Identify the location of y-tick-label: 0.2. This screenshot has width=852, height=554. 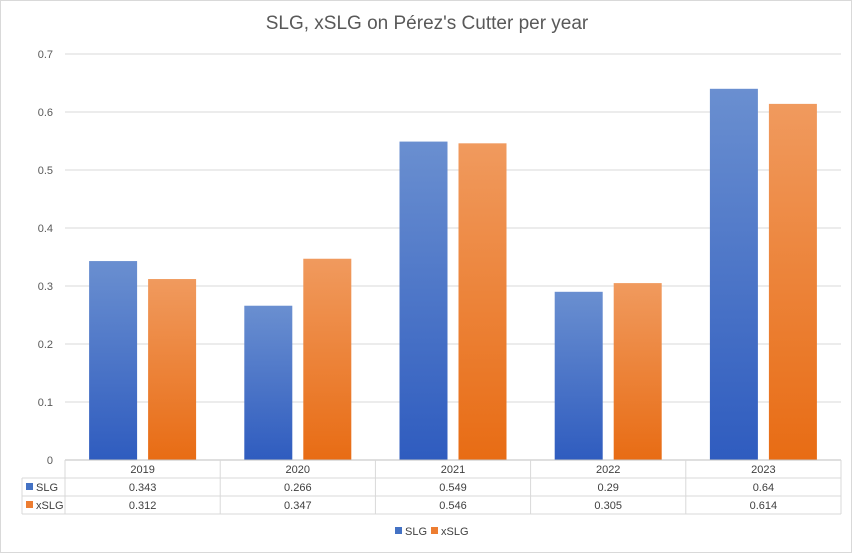
(45, 345).